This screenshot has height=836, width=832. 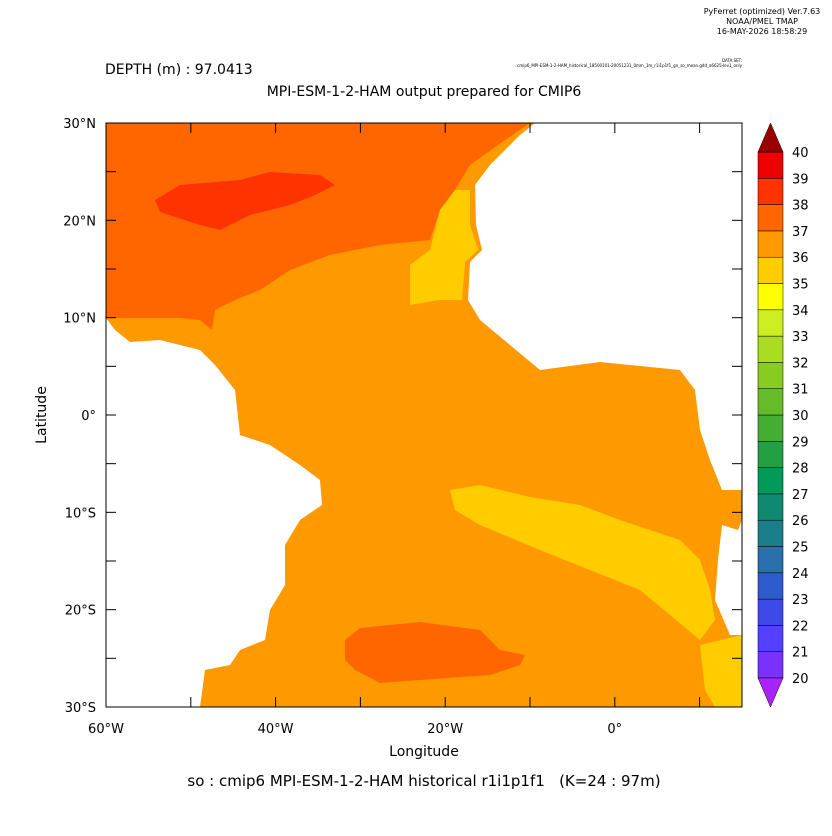 I want to click on timestamp: 16-MAY-2026 18:58:29, so click(x=762, y=31).